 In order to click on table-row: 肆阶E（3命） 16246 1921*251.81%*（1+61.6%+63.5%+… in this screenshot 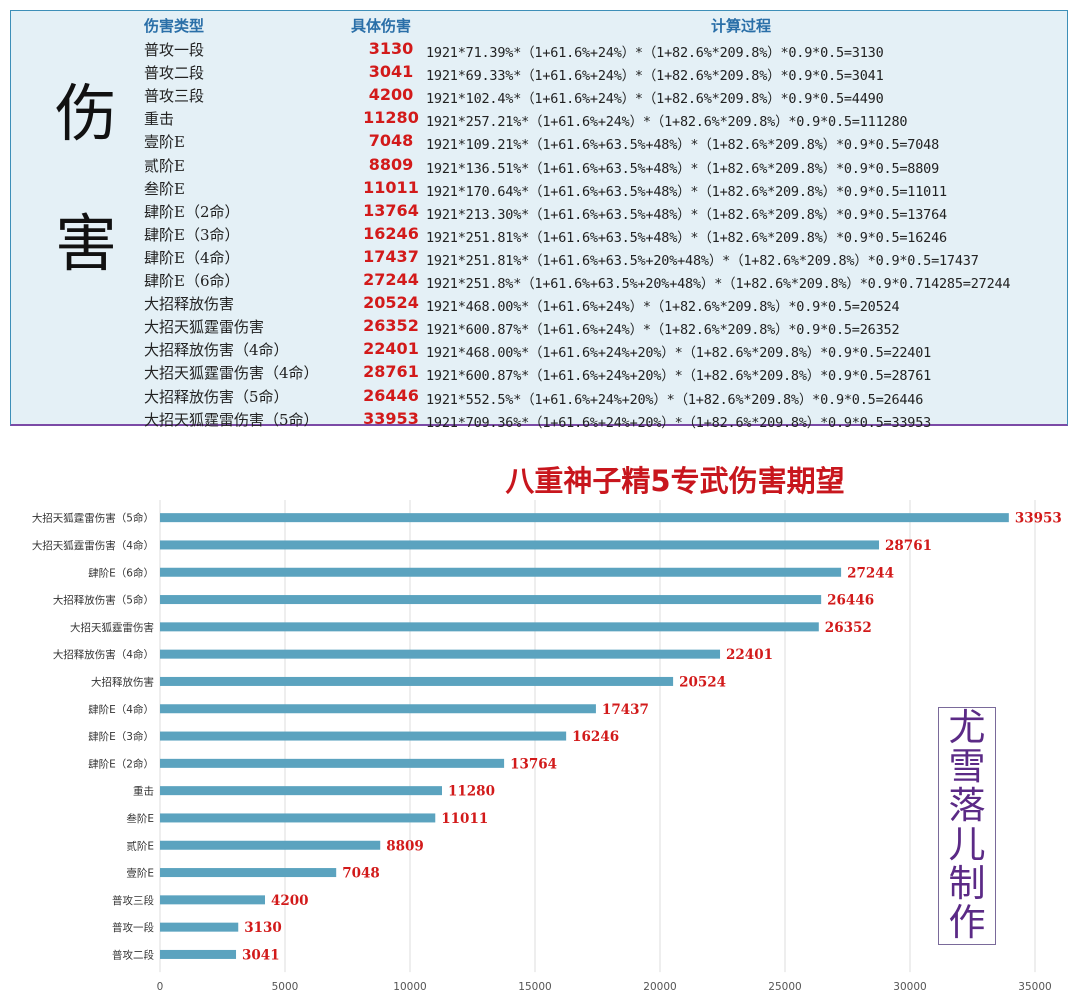, I will do `click(539, 234)`.